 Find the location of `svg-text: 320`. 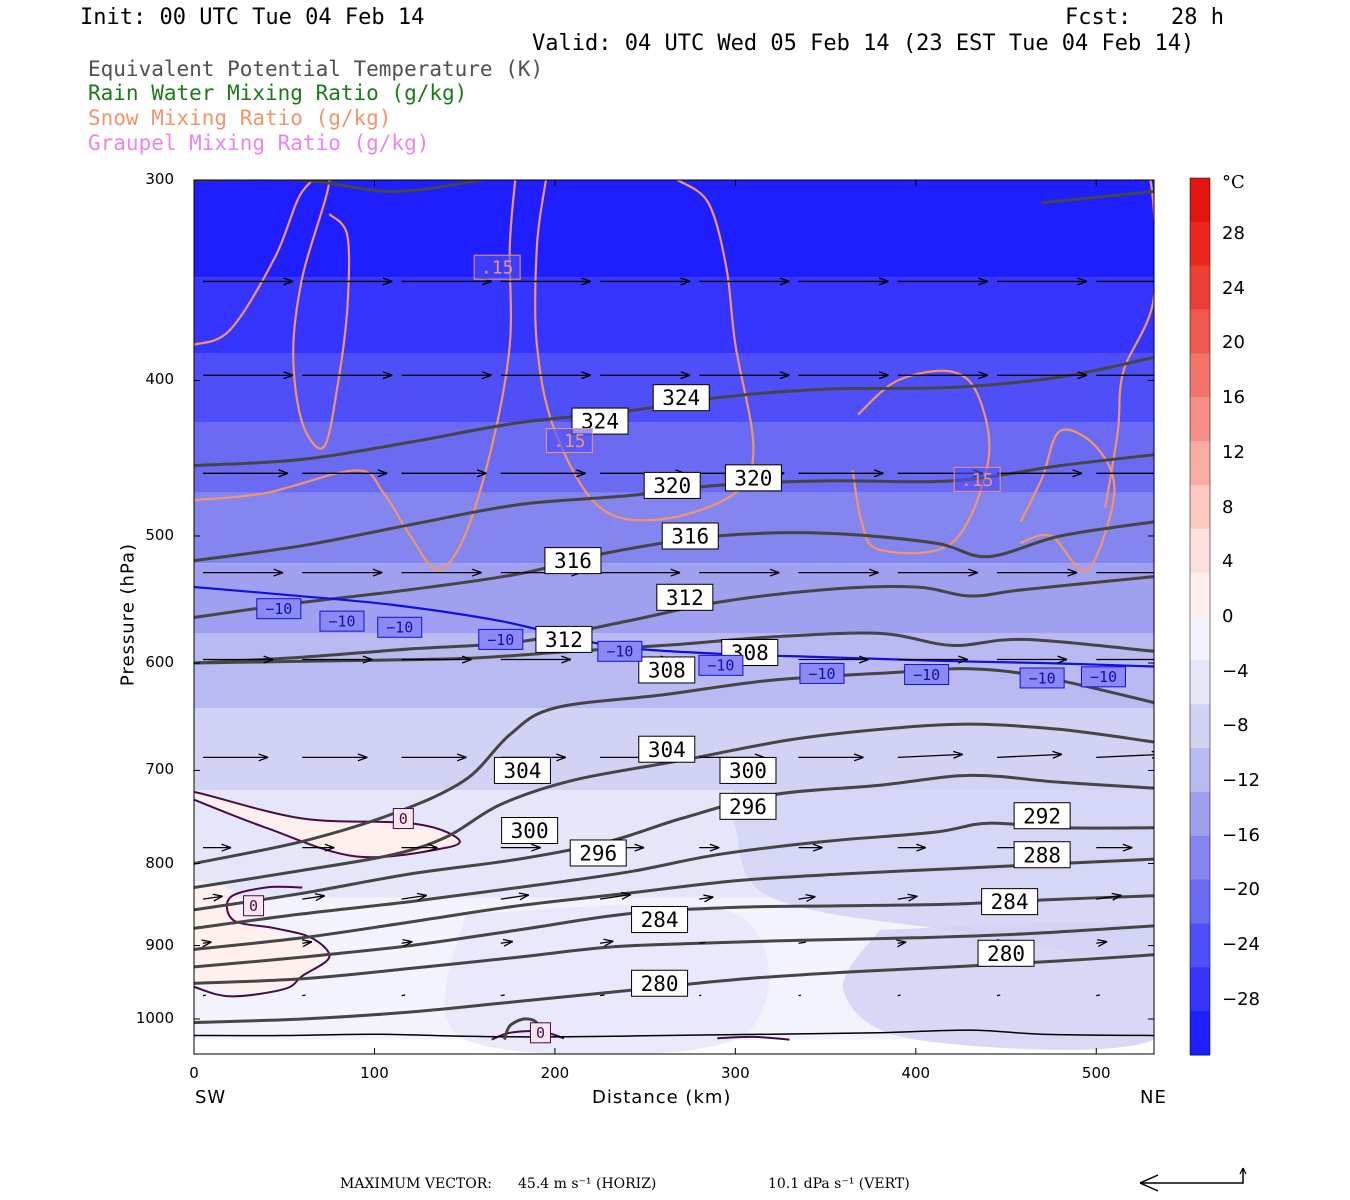

svg-text: 320 is located at coordinates (672, 486).